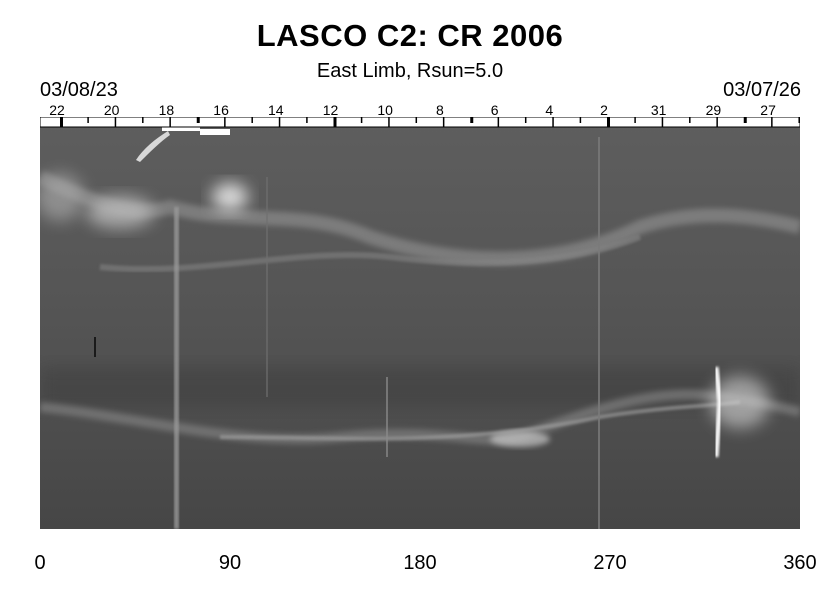 The width and height of the screenshot is (820, 600). I want to click on day-label: 12, so click(330, 110).